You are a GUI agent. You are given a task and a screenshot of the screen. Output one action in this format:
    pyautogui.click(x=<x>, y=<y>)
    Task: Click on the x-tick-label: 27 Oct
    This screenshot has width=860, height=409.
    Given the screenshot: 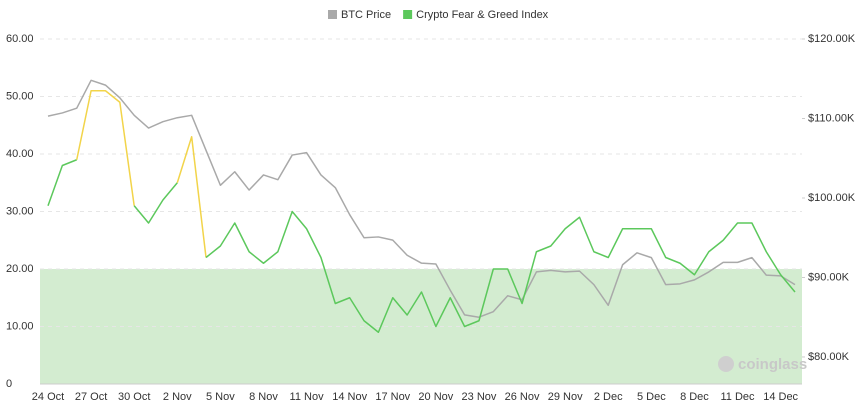 What is the action you would take?
    pyautogui.click(x=91, y=397)
    